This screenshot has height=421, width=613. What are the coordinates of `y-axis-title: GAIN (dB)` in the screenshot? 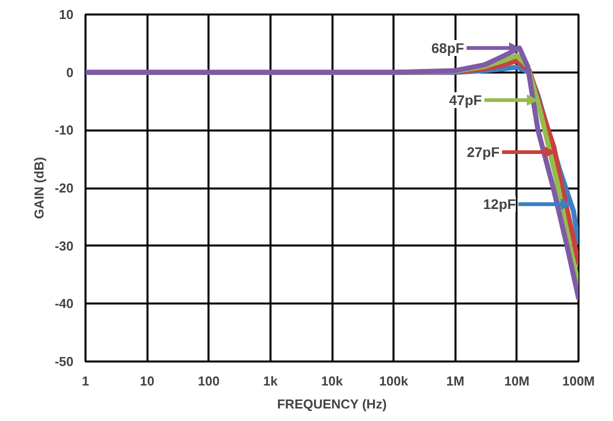 It's located at (39, 188).